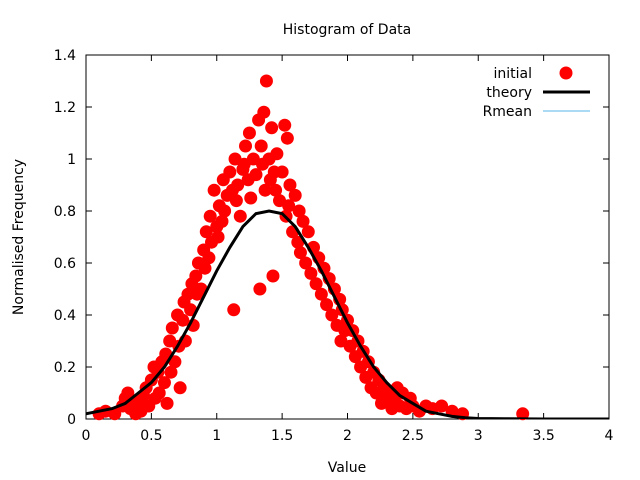 The height and width of the screenshot is (480, 640). Describe the element at coordinates (65, 56) in the screenshot. I see `y-tick-label: 1.4` at that location.